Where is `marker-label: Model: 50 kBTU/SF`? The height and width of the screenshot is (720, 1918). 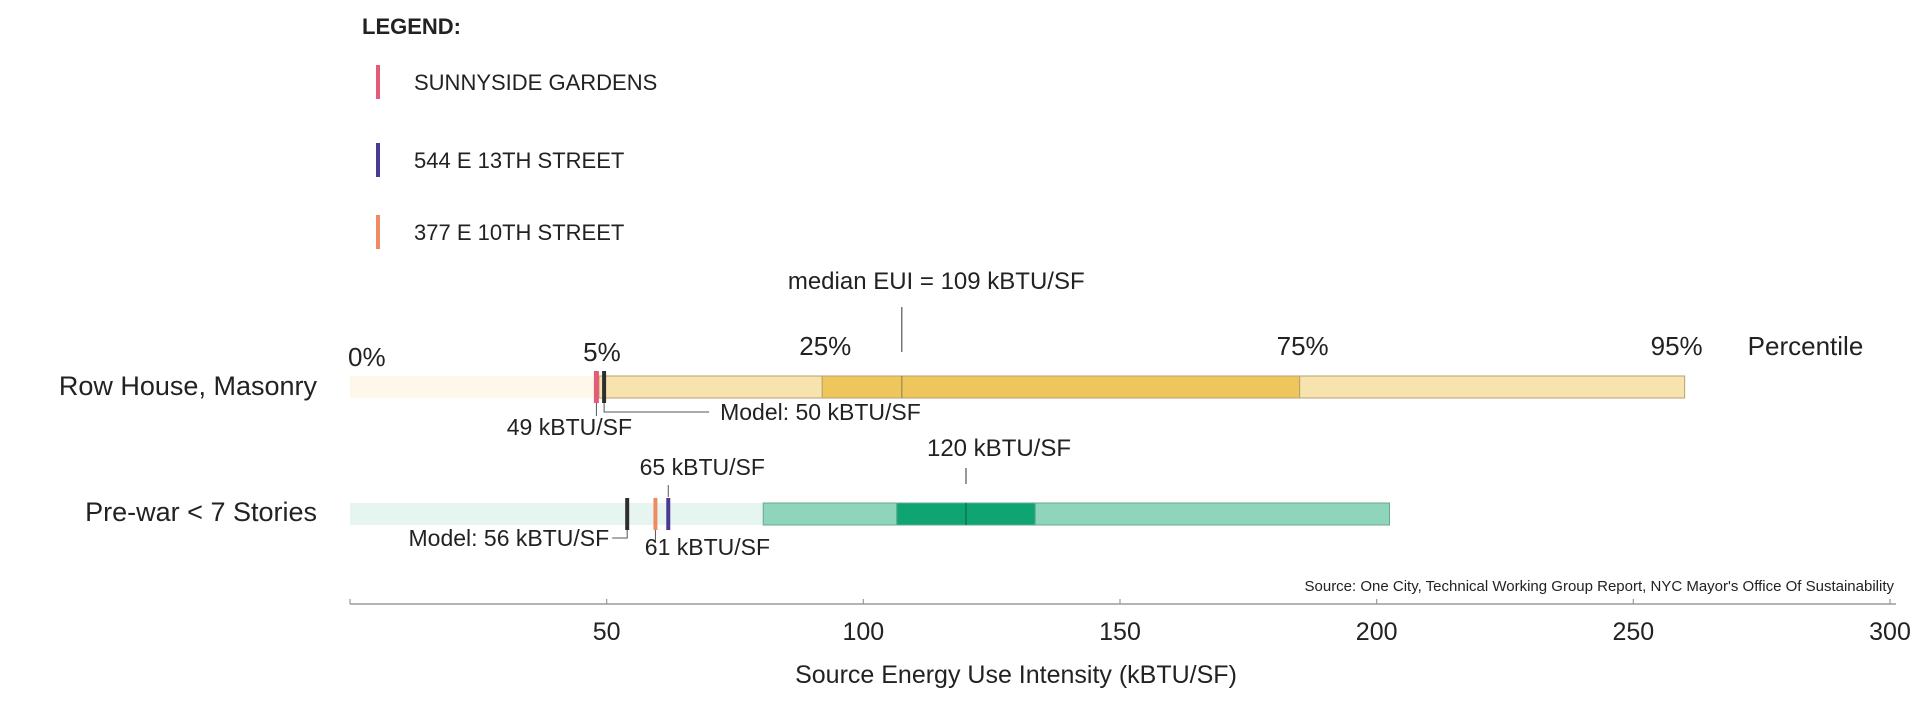
marker-label: Model: 50 kBTU/SF is located at coordinates (820, 412).